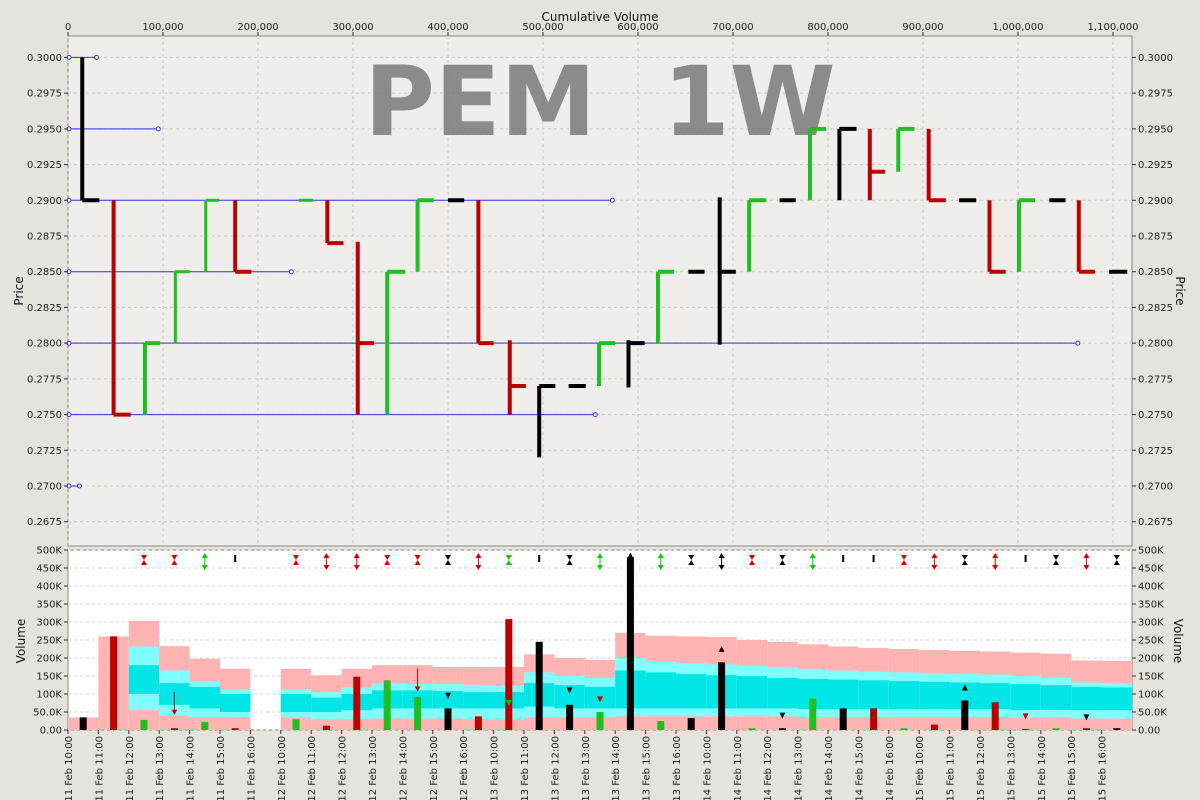 Image resolution: width=1200 pixels, height=800 pixels. What do you see at coordinates (1178, 641) in the screenshot?
I see `volume-axis-label-right: Volume` at bounding box center [1178, 641].